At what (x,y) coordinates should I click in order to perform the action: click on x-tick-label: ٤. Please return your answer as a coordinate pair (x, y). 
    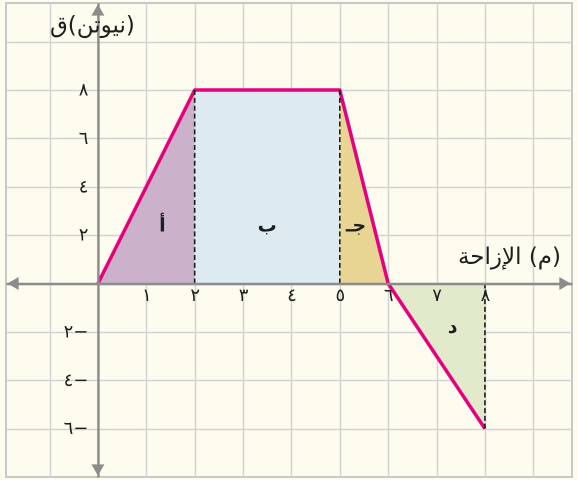
    Looking at the image, I should click on (292, 295).